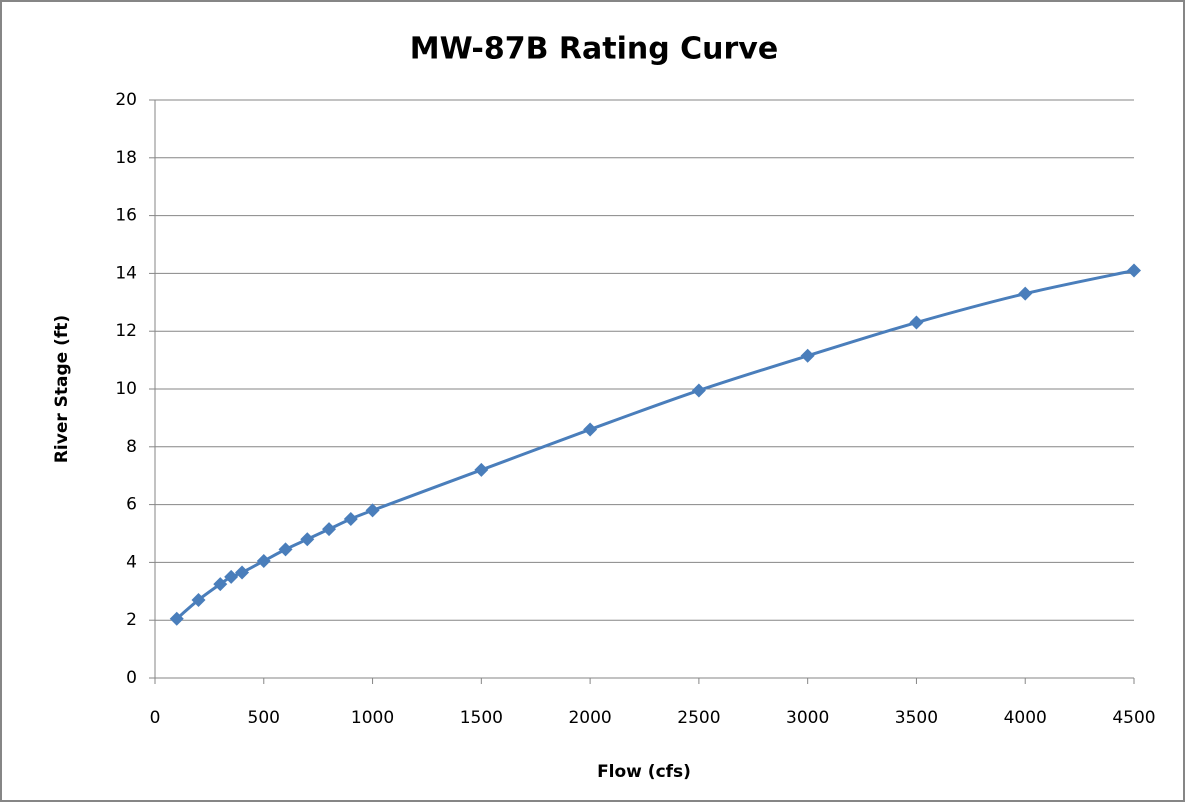 The height and width of the screenshot is (802, 1185). What do you see at coordinates (155, 718) in the screenshot?
I see `x-tick-label: 0` at bounding box center [155, 718].